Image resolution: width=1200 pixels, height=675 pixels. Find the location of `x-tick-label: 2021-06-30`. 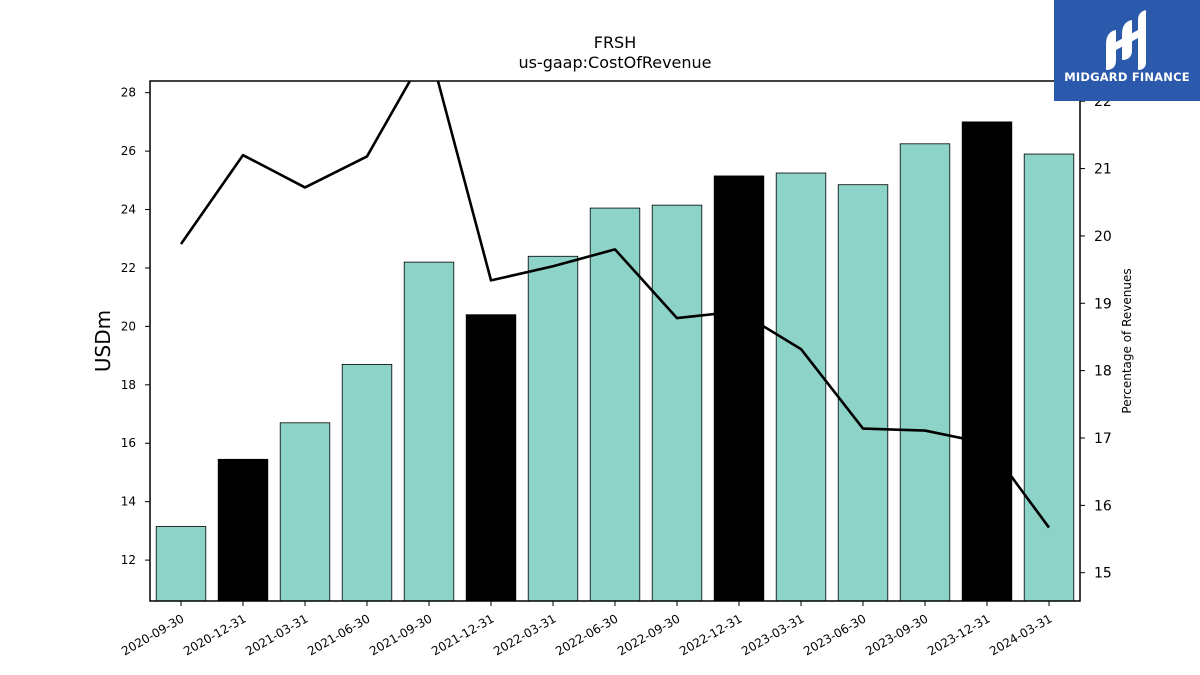

x-tick-label: 2021-06-30 is located at coordinates (338, 634).